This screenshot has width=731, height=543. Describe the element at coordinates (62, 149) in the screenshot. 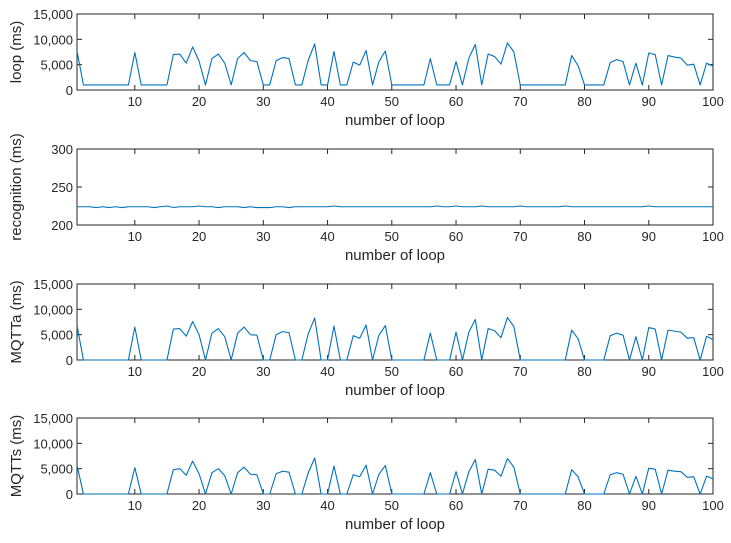

I see `y-tick-label: 300` at that location.